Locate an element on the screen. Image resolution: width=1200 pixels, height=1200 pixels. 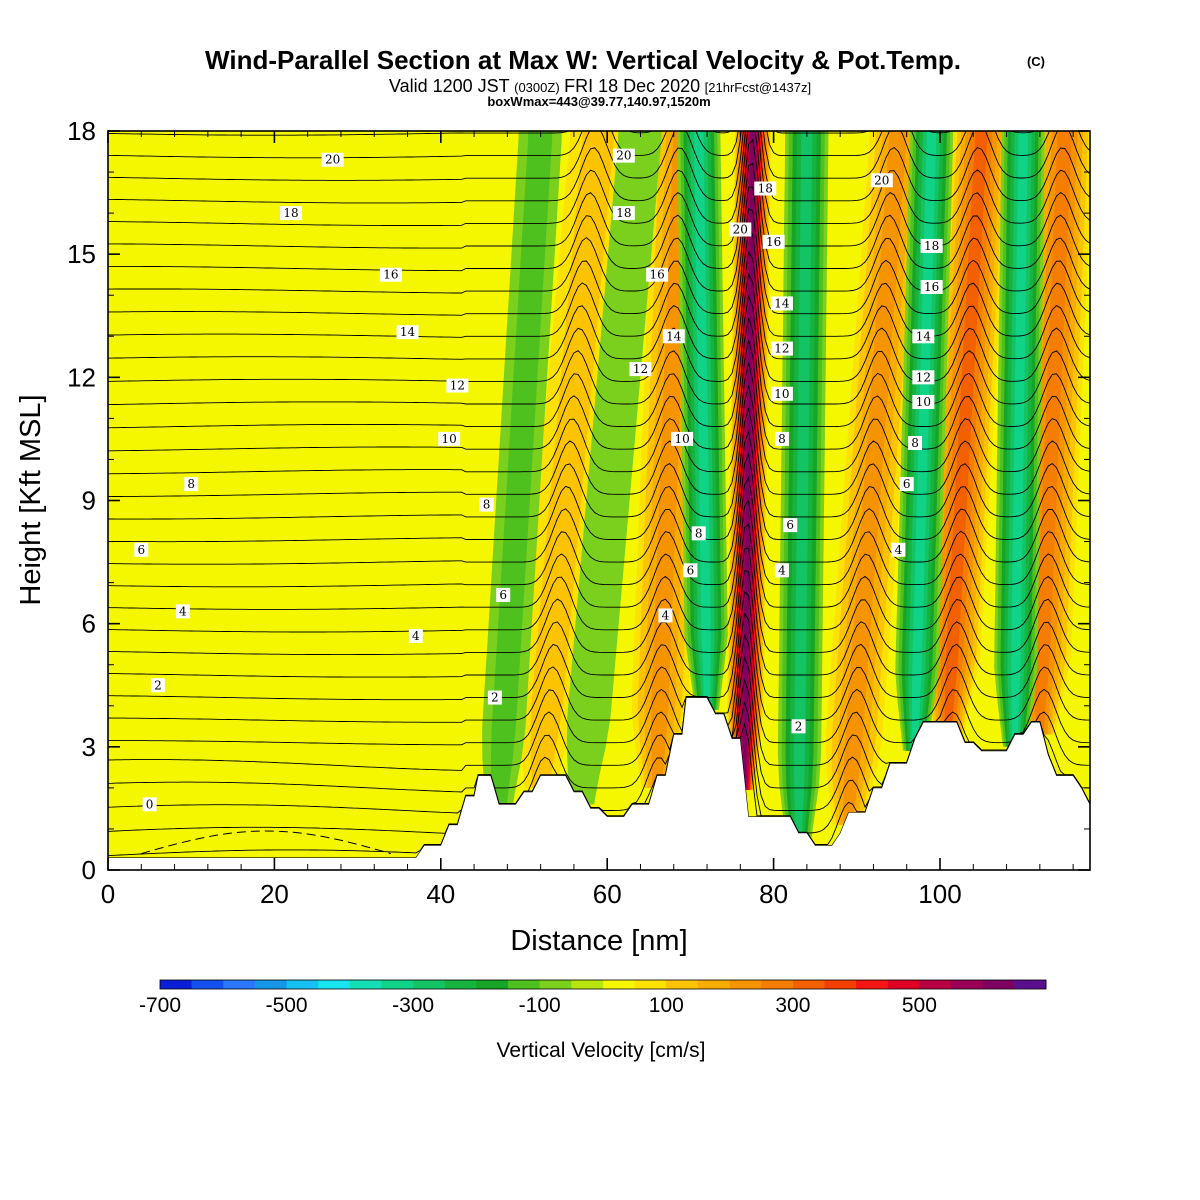
x-tick-label: 40 is located at coordinates (440, 894).